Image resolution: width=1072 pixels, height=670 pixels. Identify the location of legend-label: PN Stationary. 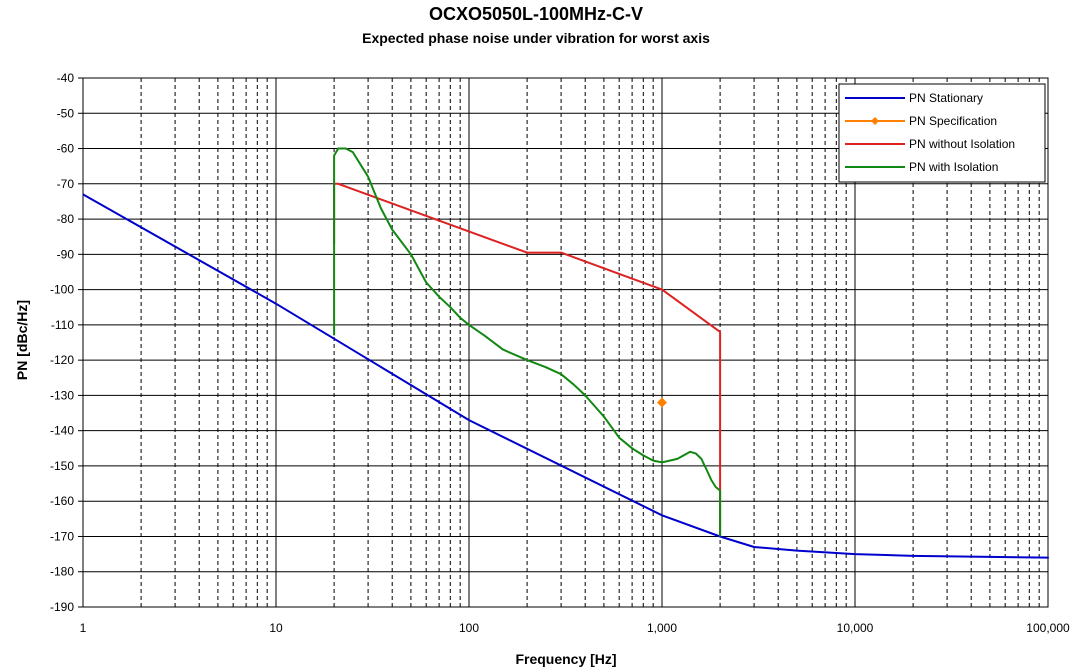
(946, 98).